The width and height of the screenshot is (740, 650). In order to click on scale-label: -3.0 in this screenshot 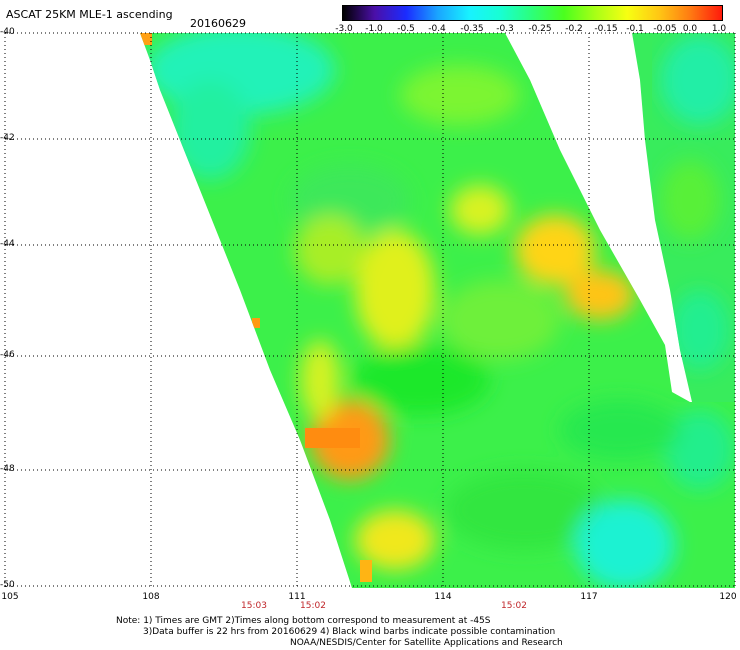, I will do `click(344, 29)`.